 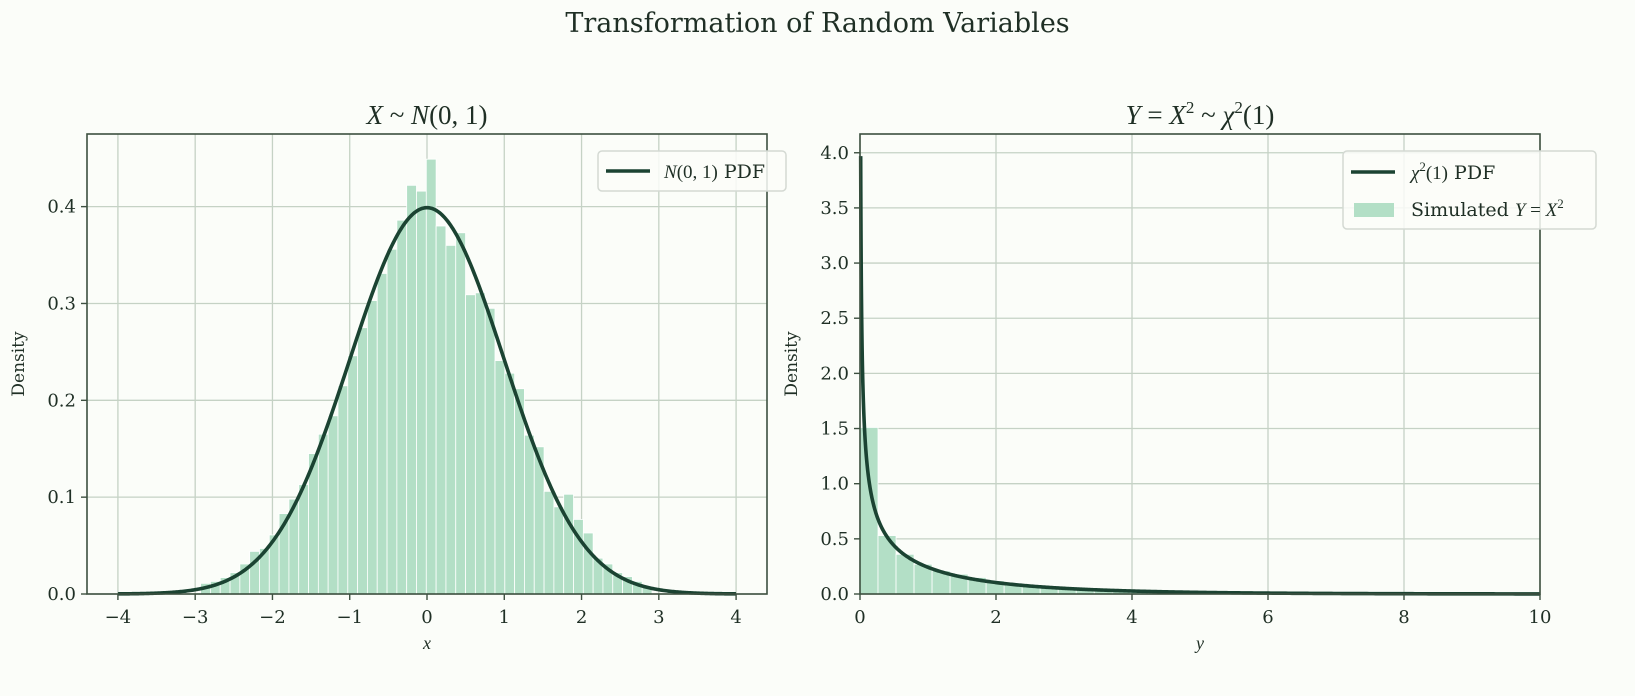 What do you see at coordinates (272, 617) in the screenshot?
I see `x-tick-label: −2` at bounding box center [272, 617].